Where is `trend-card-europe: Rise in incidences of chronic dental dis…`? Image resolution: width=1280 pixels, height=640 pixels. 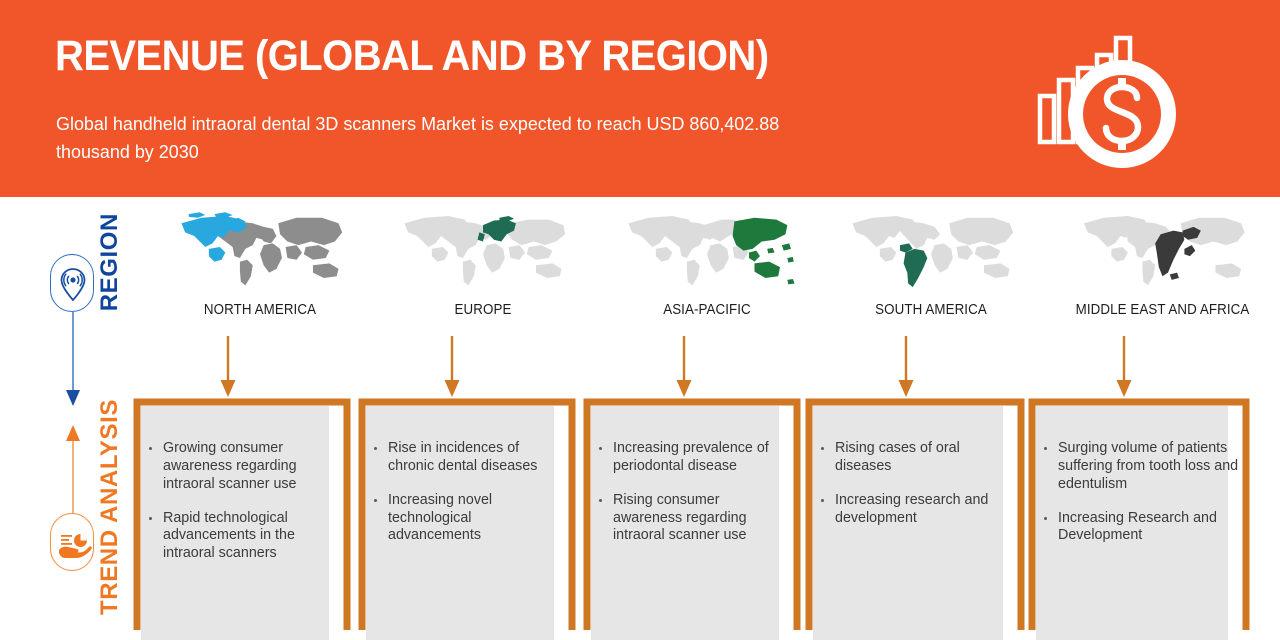
trend-card-europe: Rise in incidences of chronic dental dis… is located at coordinates (467, 519).